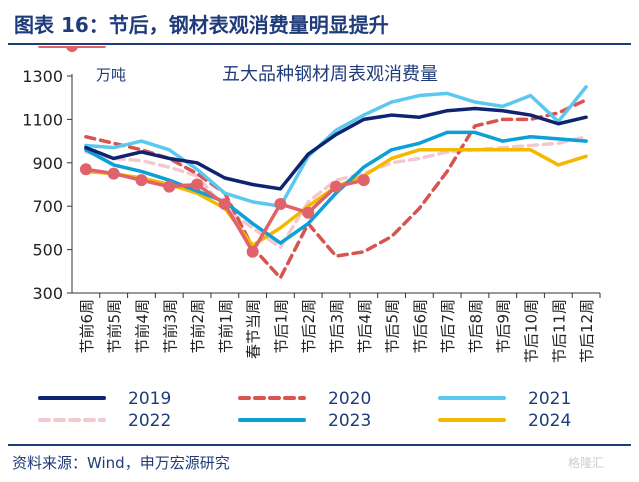 The width and height of the screenshot is (639, 482). I want to click on legend-label-2023: 2023, so click(349, 421).